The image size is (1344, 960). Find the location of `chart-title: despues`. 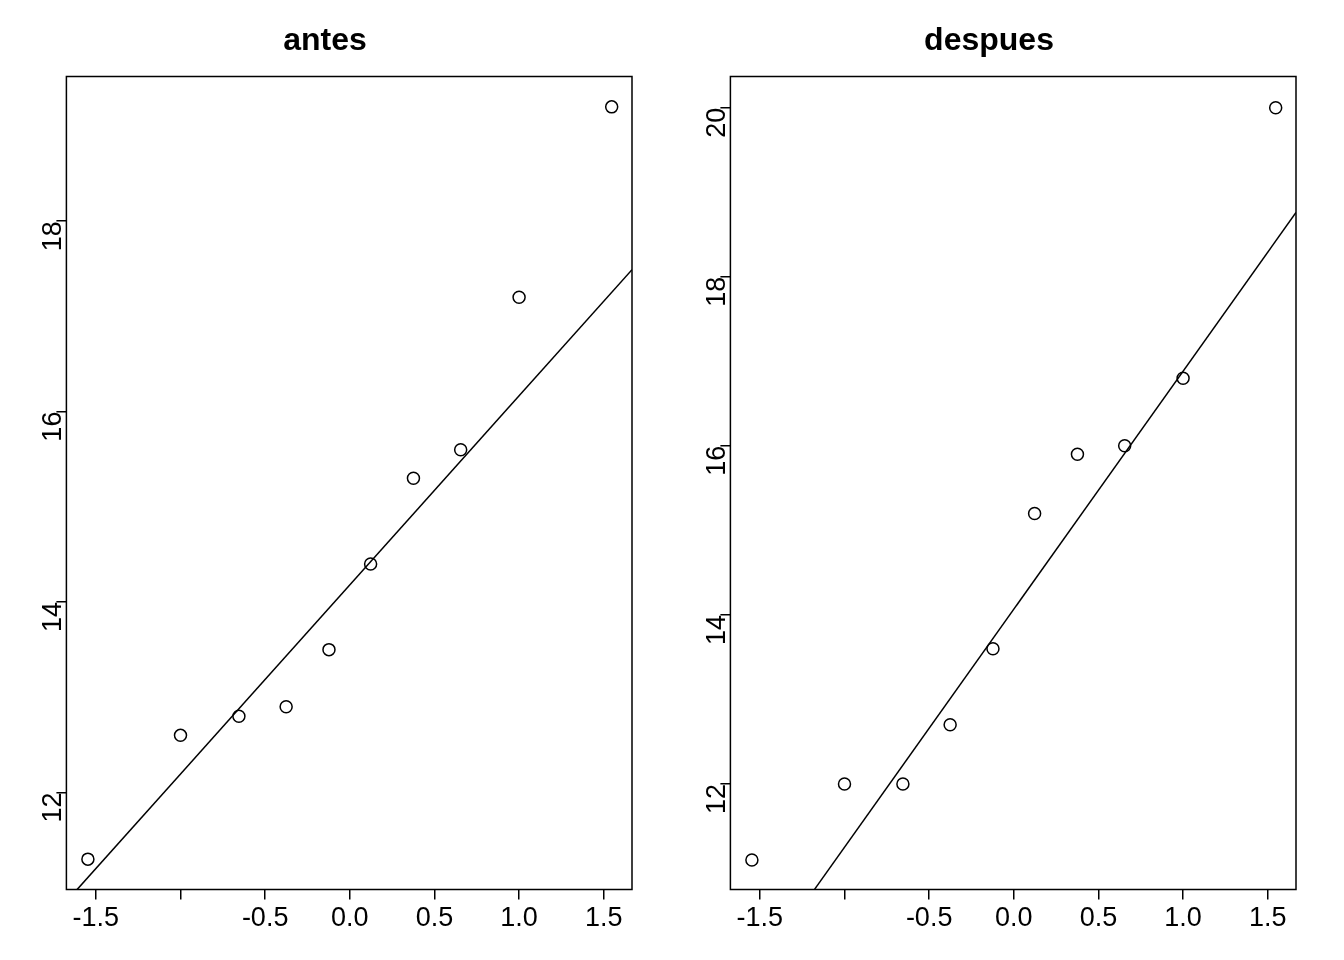

chart-title: despues is located at coordinates (989, 39).